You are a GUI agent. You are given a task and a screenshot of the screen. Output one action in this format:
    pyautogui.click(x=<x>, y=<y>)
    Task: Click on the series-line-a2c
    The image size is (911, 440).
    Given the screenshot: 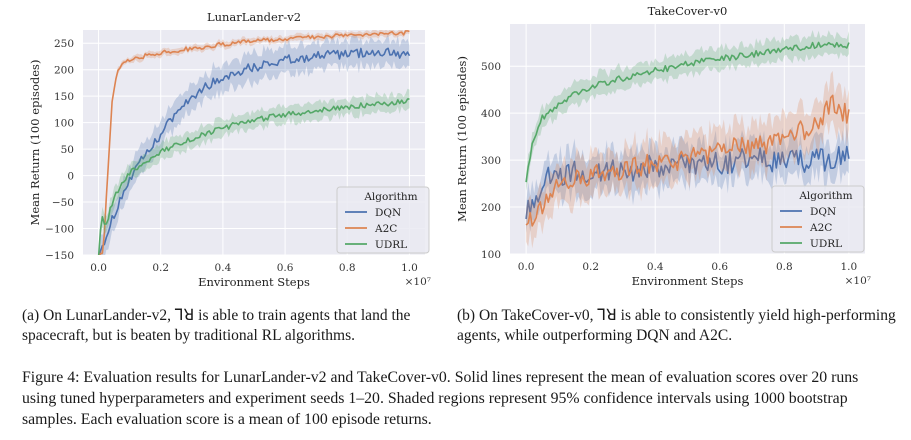 What is the action you would take?
    pyautogui.click(x=687, y=160)
    